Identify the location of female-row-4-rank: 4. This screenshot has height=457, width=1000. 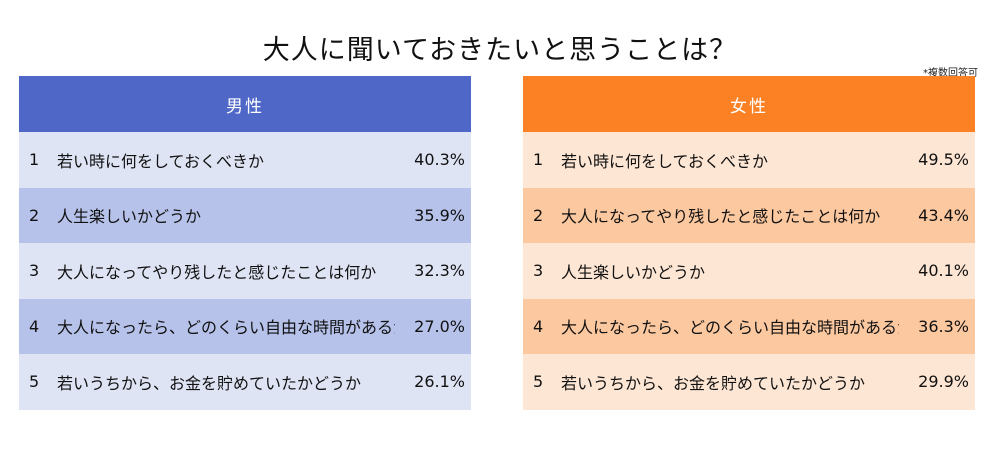
(538, 326).